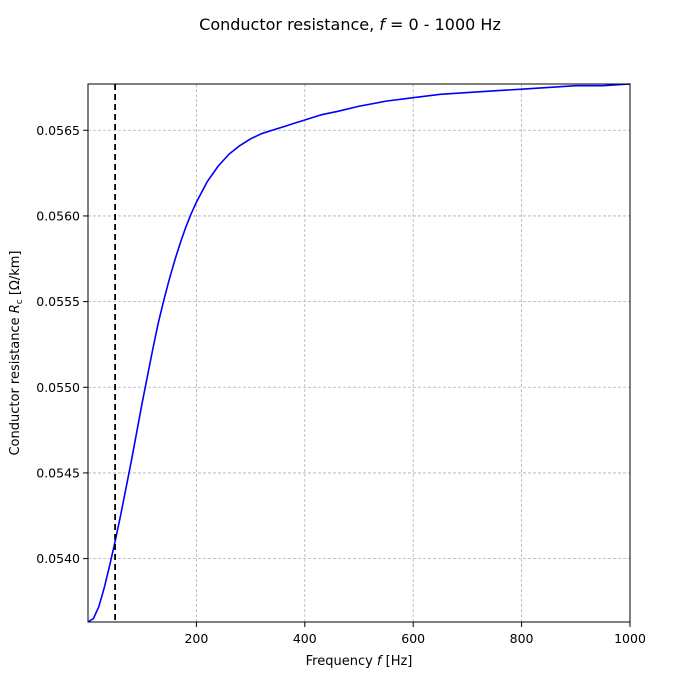 The width and height of the screenshot is (700, 700). Describe the element at coordinates (58, 472) in the screenshot. I see `y-tick-label: 0.0545` at that location.